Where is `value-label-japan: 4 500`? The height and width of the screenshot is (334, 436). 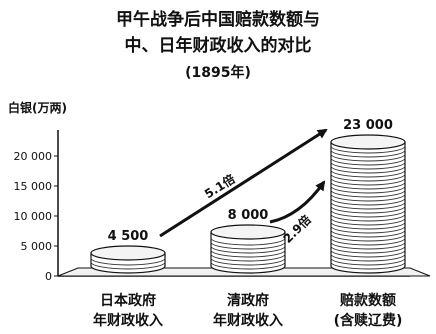
value-label-japan: 4 500 is located at coordinates (128, 236).